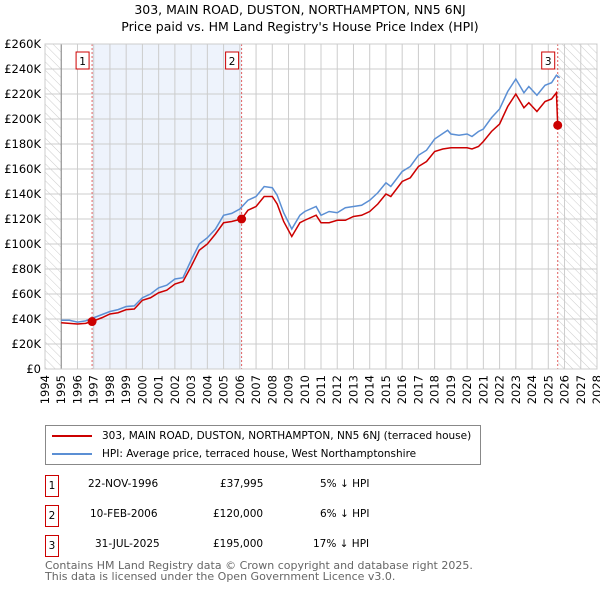 The width and height of the screenshot is (600, 590). What do you see at coordinates (72, 436) in the screenshot?
I see `red-line-swatch` at bounding box center [72, 436].